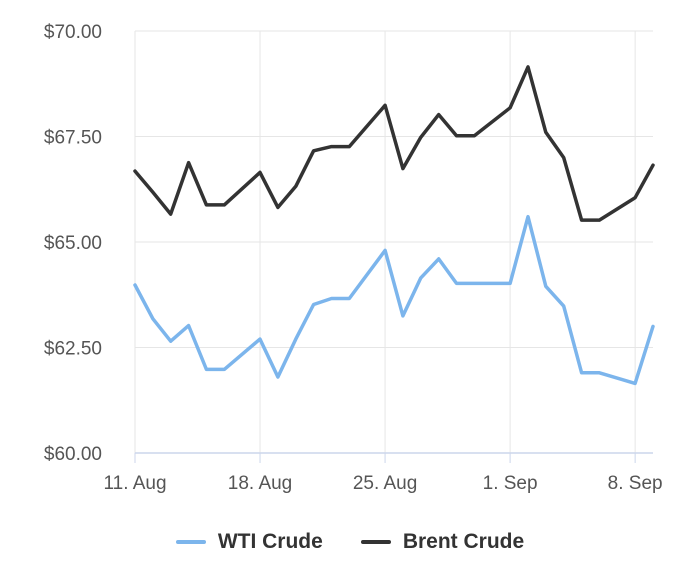 This screenshot has height=573, width=700. I want to click on y-tick-label: $70.00, so click(73, 32).